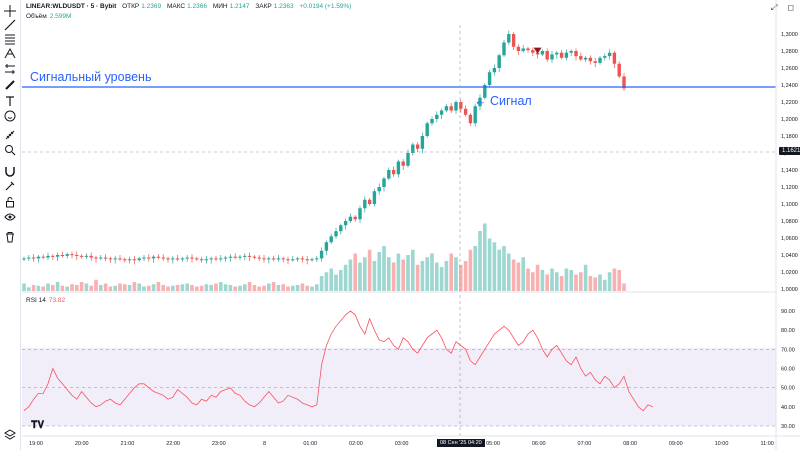 This screenshot has height=450, width=800. Describe the element at coordinates (782, 8) in the screenshot. I see `top-right-buttons: ⤢ ◻` at that location.